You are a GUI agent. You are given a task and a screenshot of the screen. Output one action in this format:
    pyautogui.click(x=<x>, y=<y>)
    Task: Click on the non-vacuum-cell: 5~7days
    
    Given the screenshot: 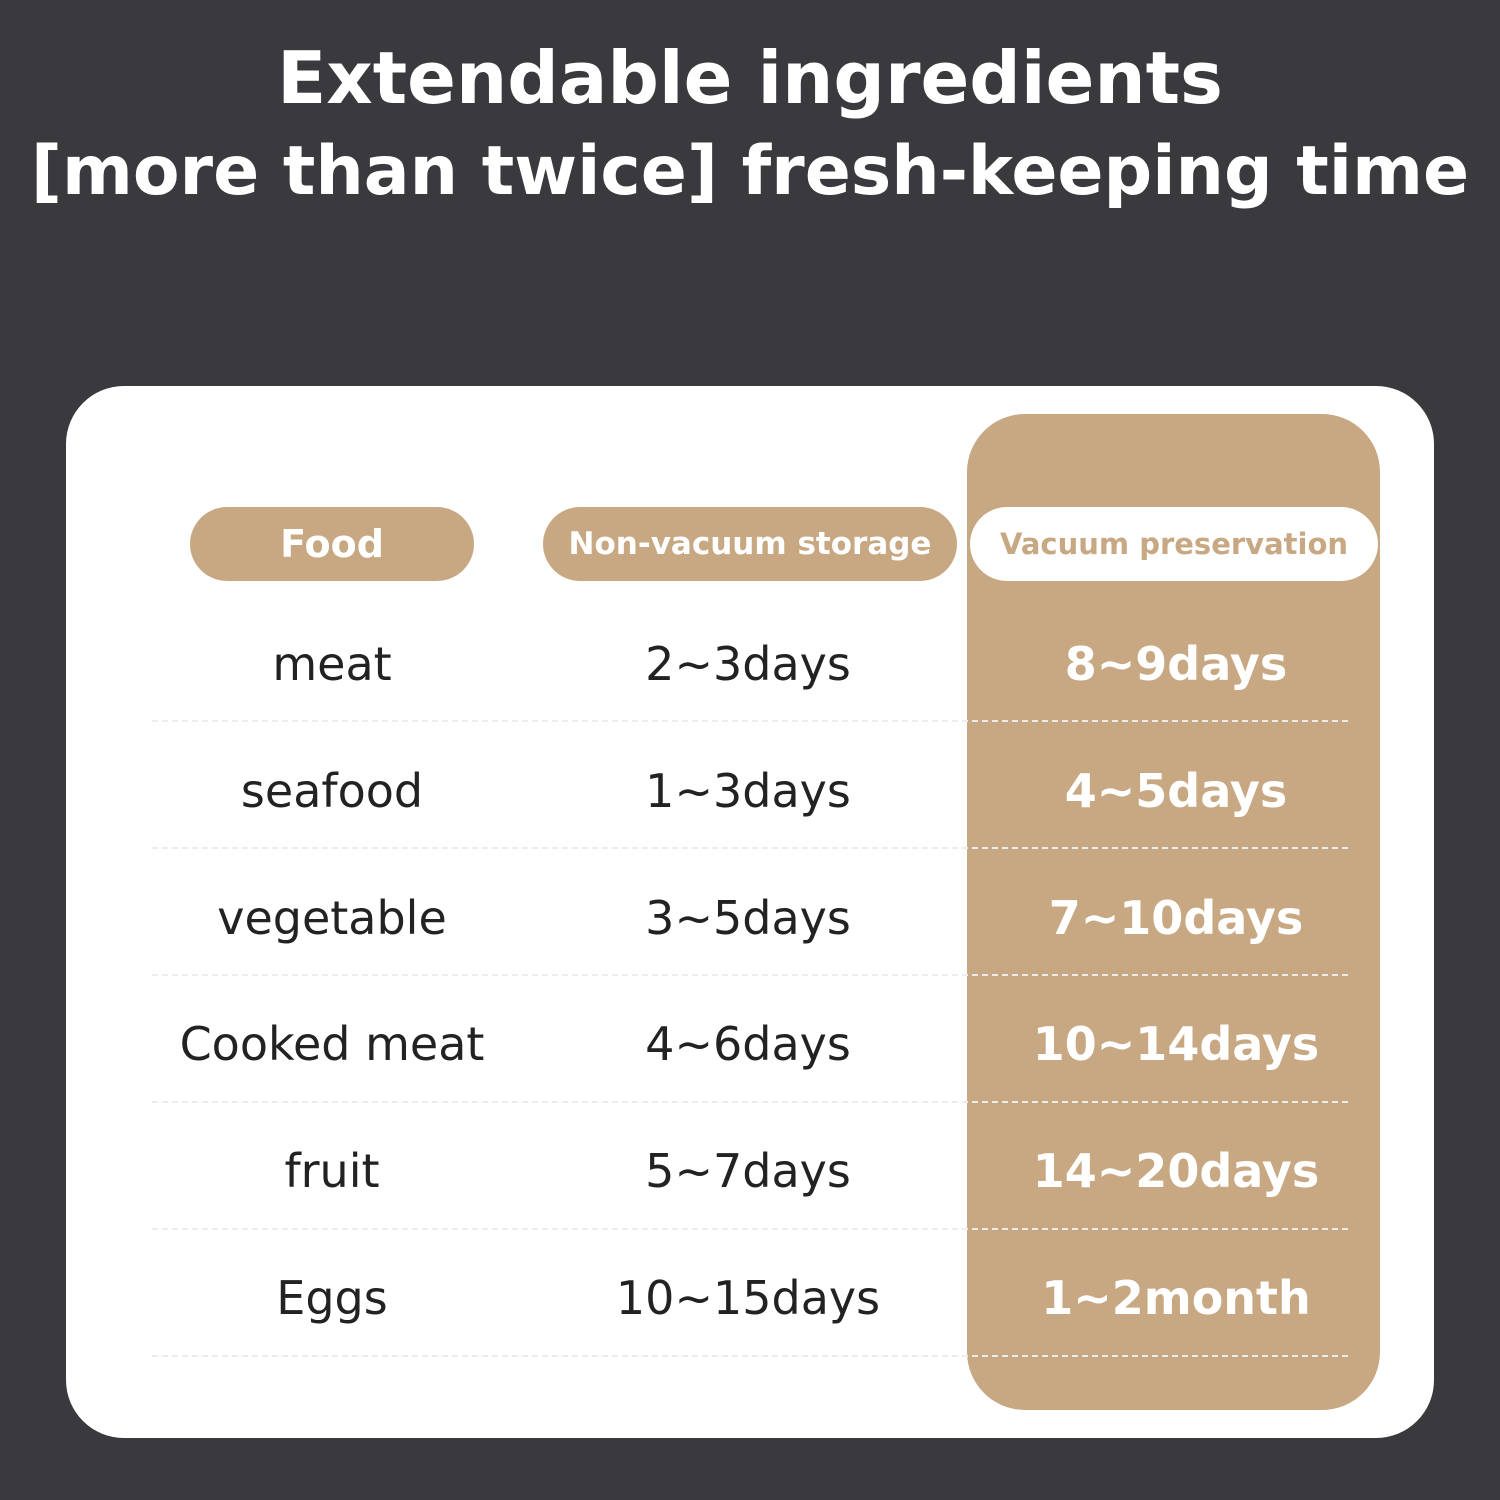 What is the action you would take?
    pyautogui.click(x=748, y=1171)
    